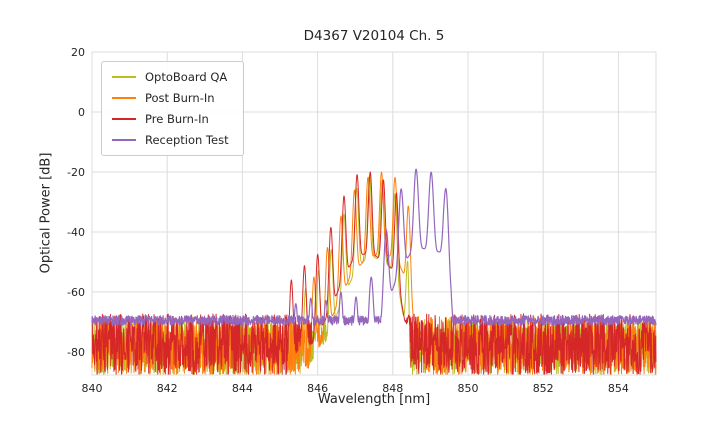 The height and width of the screenshot is (432, 720). What do you see at coordinates (76, 232) in the screenshot?
I see `svg-text: -40` at bounding box center [76, 232].